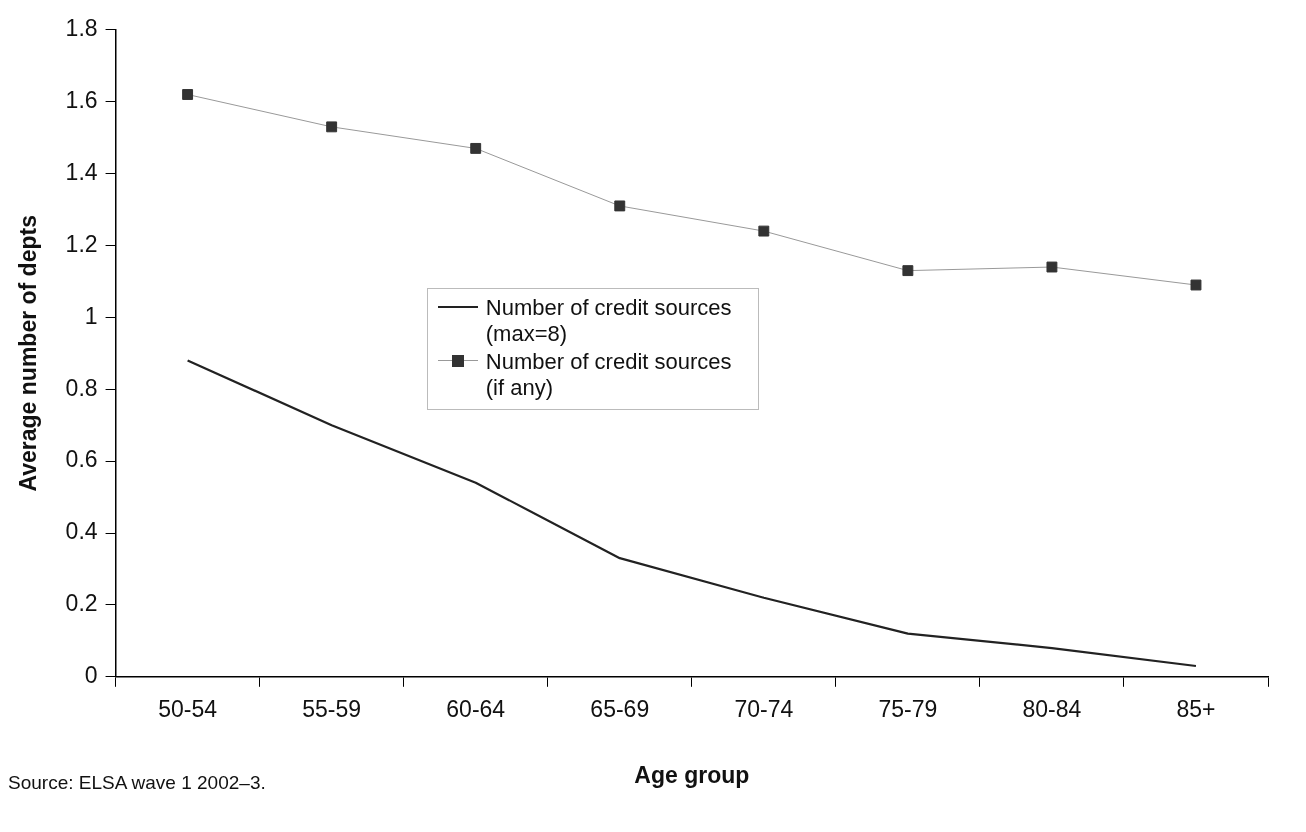 Image resolution: width=1306 pixels, height=832 pixels. Describe the element at coordinates (91, 675) in the screenshot. I see `y-tick-label: 0` at that location.